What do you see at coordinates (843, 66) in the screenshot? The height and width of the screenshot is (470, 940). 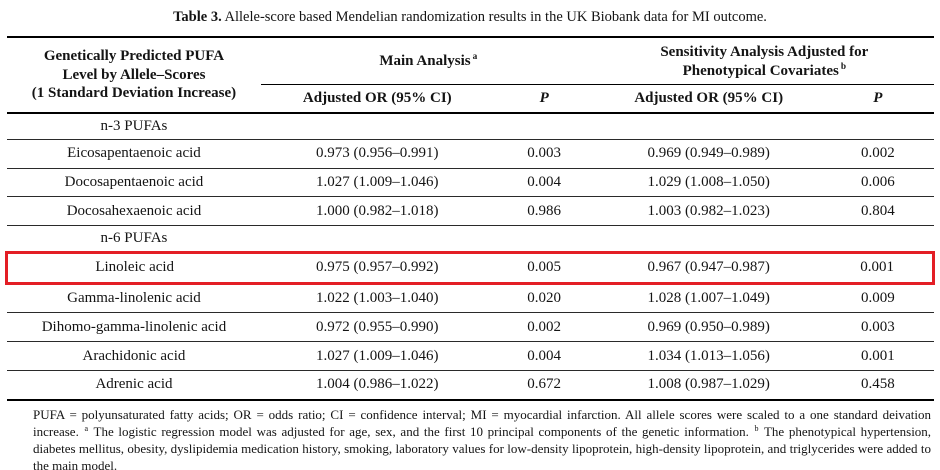 I see `footnote-marker-b: b` at bounding box center [843, 66].